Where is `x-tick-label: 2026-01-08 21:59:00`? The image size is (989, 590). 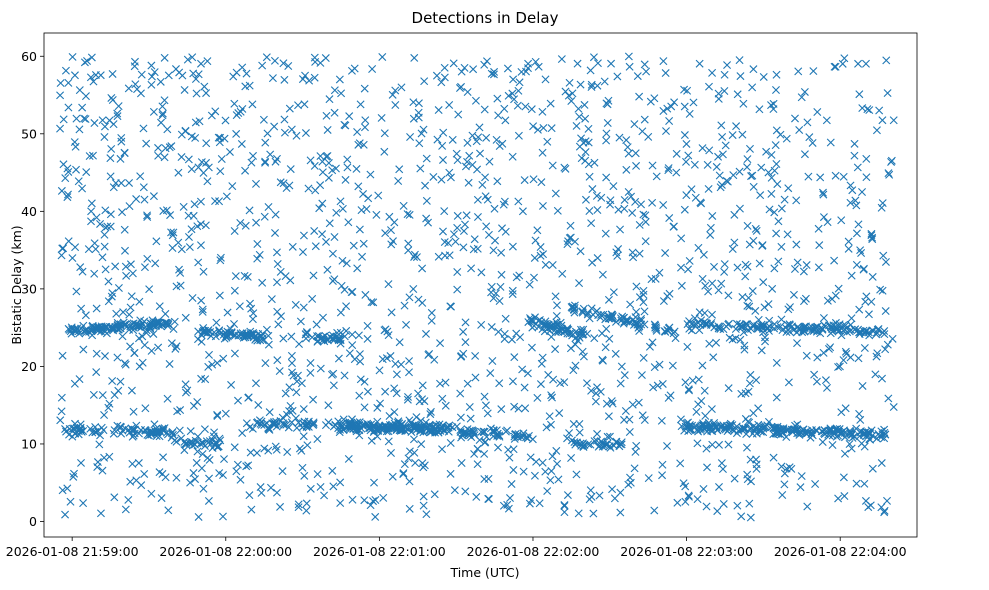
x-tick-label: 2026-01-08 21:59:00 is located at coordinates (72, 551).